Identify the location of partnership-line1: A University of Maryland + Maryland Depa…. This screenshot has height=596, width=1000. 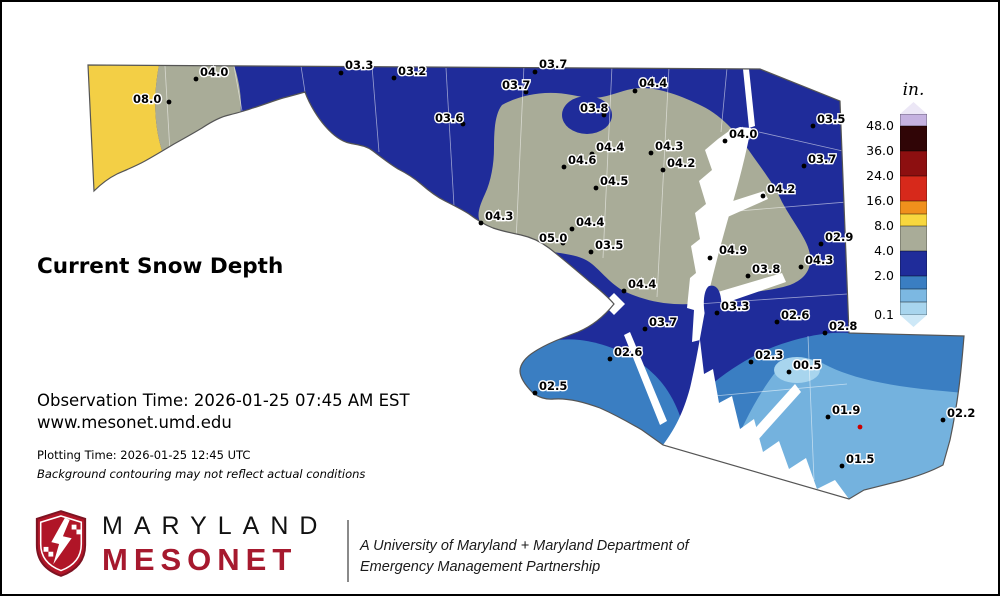
(524, 546).